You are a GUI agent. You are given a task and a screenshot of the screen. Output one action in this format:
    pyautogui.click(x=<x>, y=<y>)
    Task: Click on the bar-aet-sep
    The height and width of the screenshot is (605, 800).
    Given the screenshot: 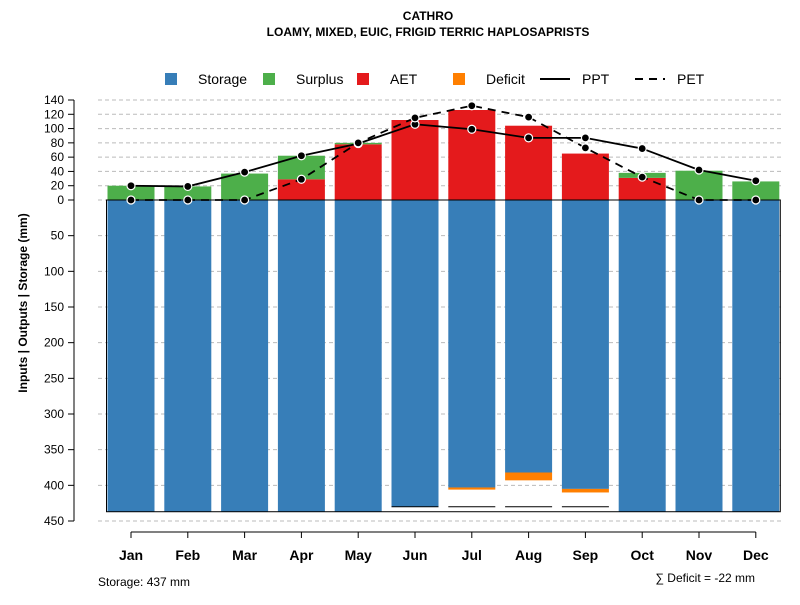 What is the action you would take?
    pyautogui.click(x=585, y=176)
    